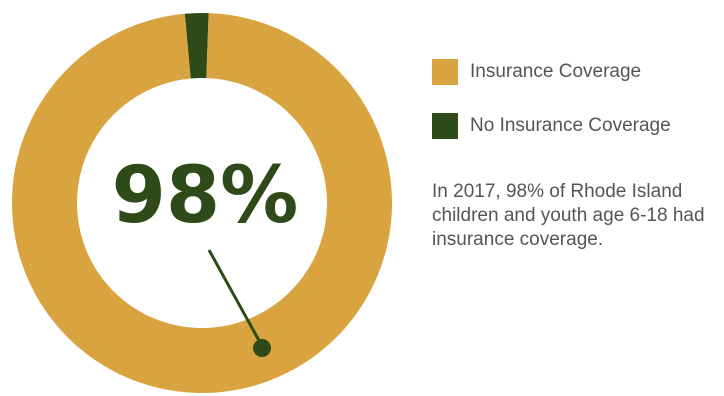 The height and width of the screenshot is (396, 724). Describe the element at coordinates (556, 71) in the screenshot. I see `legend-label-insurance-coverage: Insurance Coverage` at that location.